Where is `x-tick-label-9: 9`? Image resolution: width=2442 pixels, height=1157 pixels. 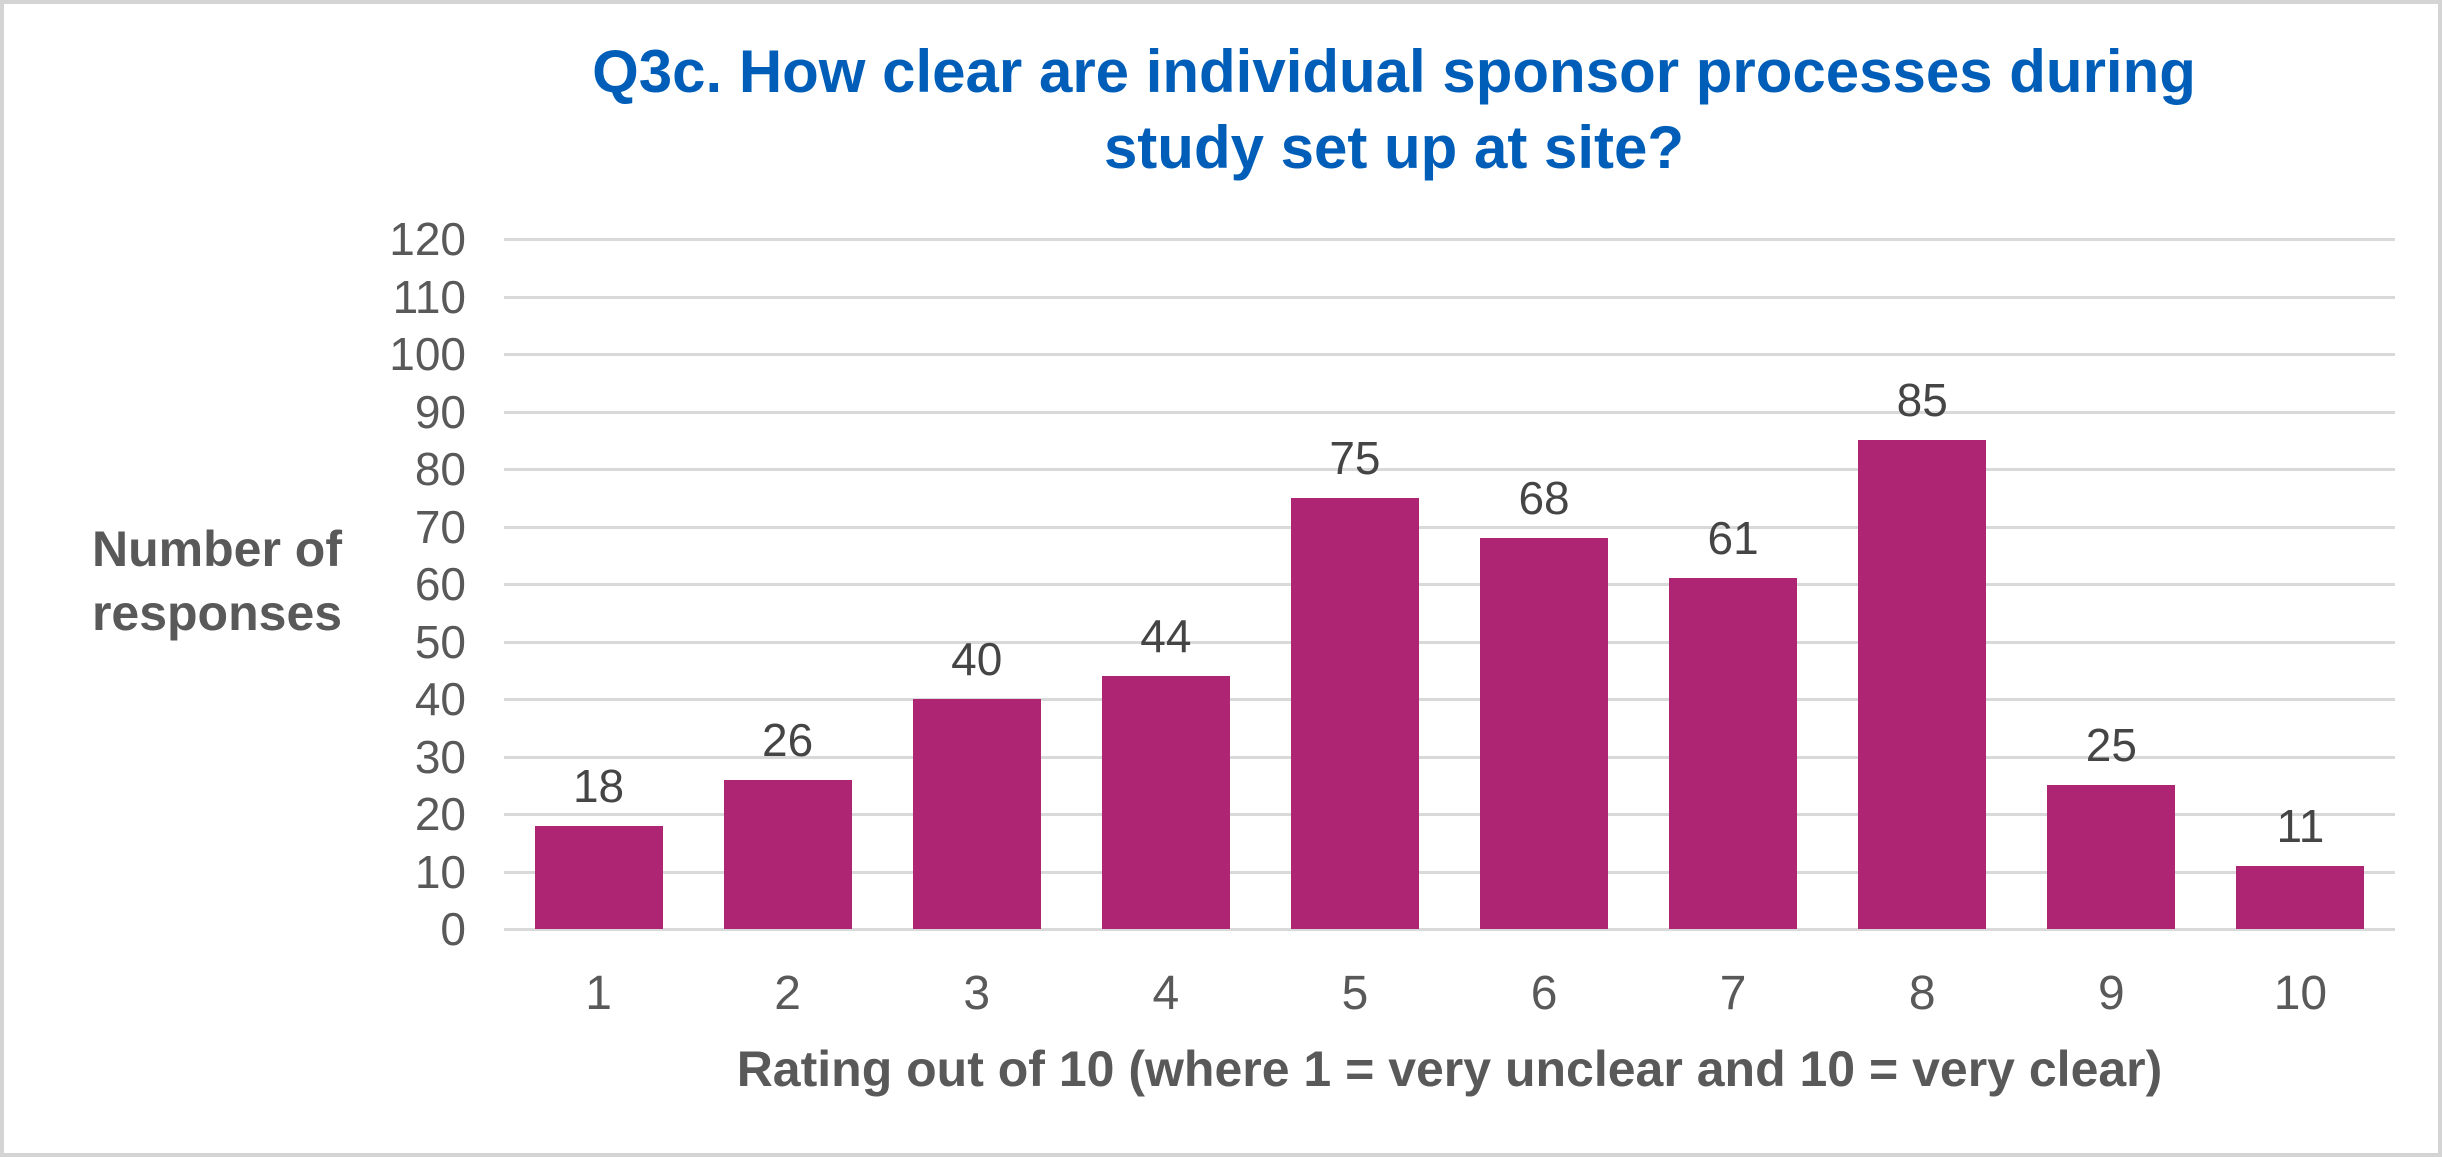 x-tick-label-9: 9 is located at coordinates (2111, 993).